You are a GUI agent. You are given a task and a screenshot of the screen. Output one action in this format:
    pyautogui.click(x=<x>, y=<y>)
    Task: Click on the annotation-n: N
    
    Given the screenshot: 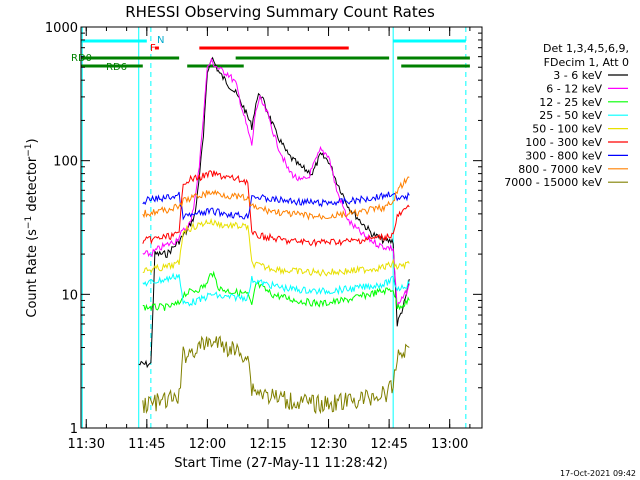 What is the action you would take?
    pyautogui.click(x=160, y=40)
    